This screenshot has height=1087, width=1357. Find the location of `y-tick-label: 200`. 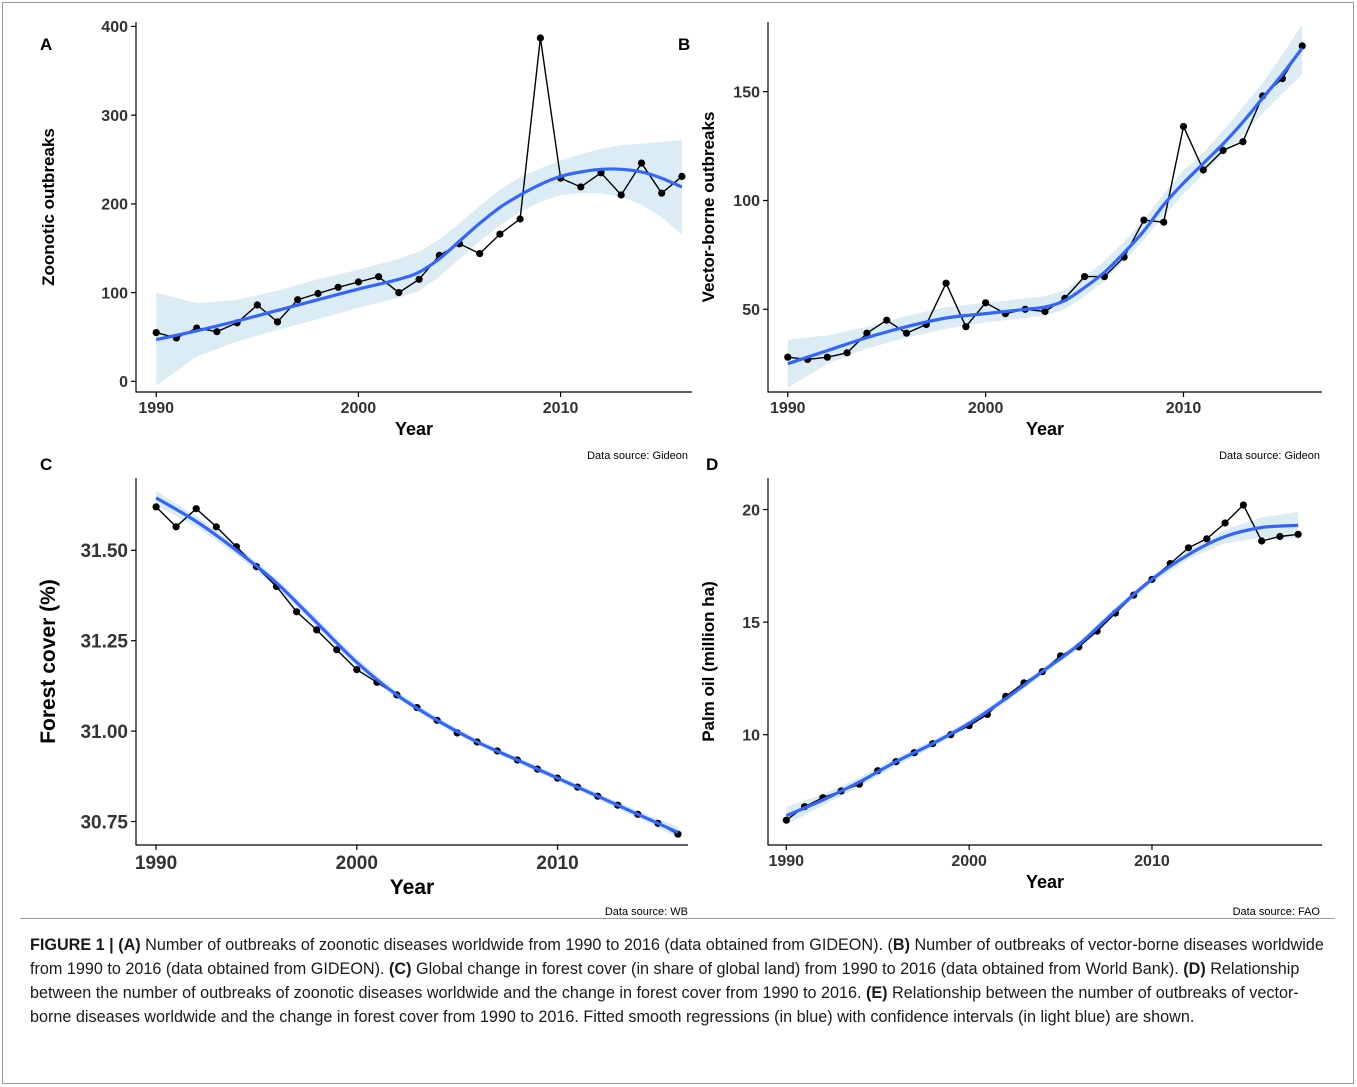

y-tick-label: 200 is located at coordinates (114, 205).